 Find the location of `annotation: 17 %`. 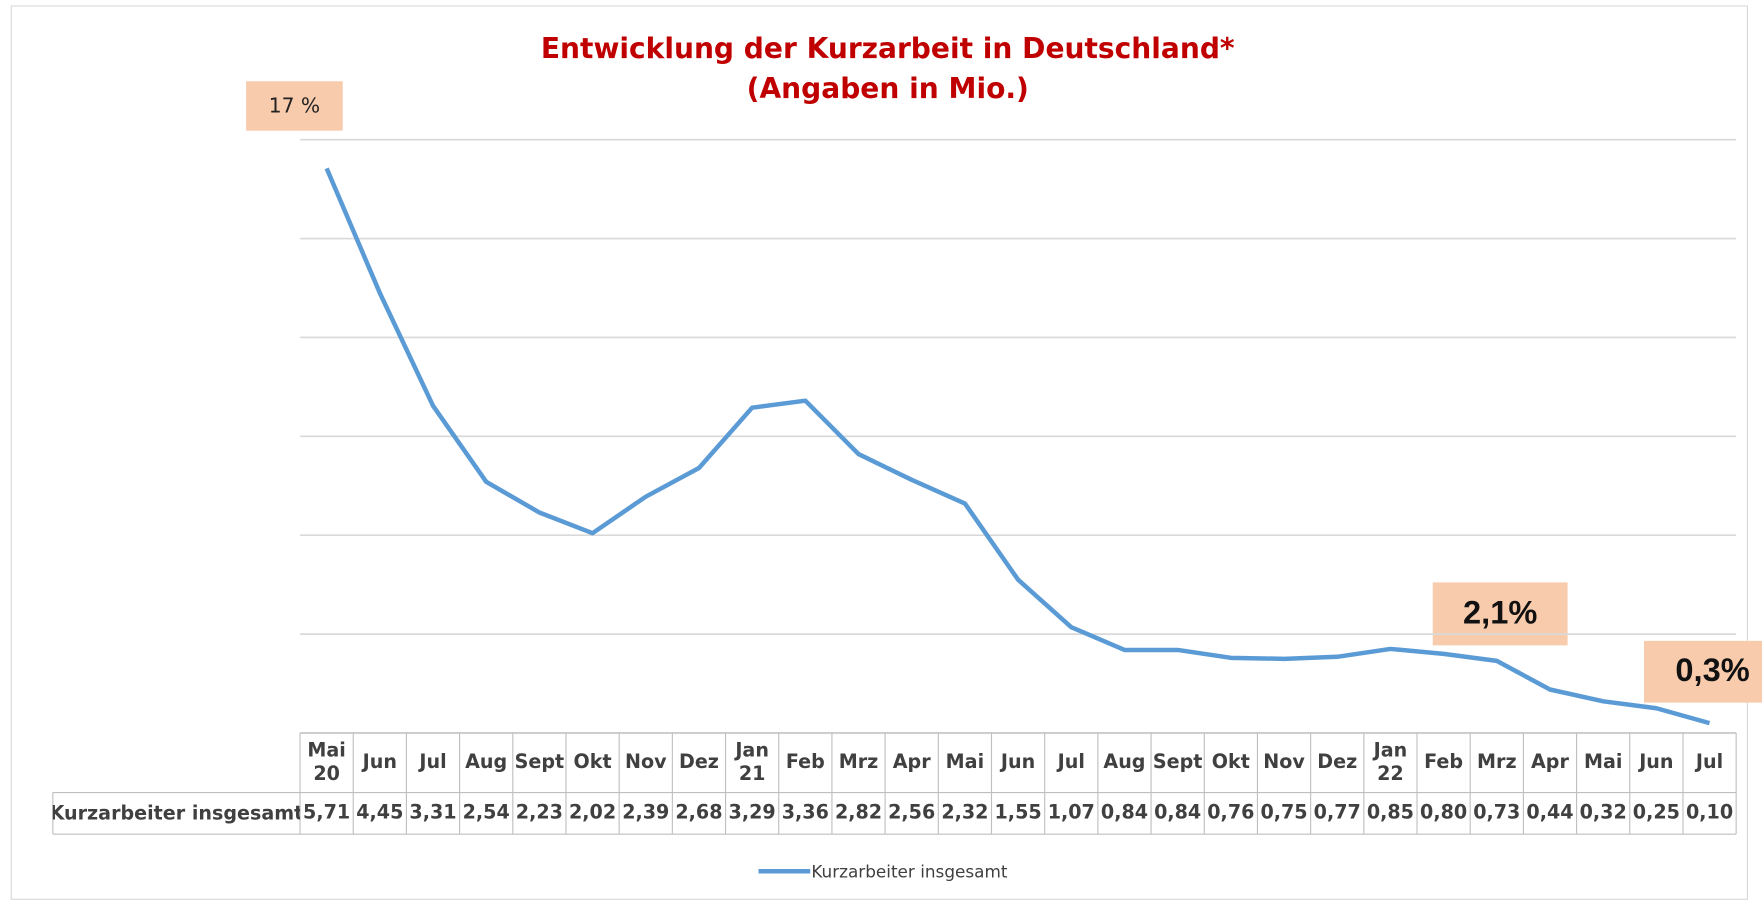

annotation: 17 % is located at coordinates (294, 106).